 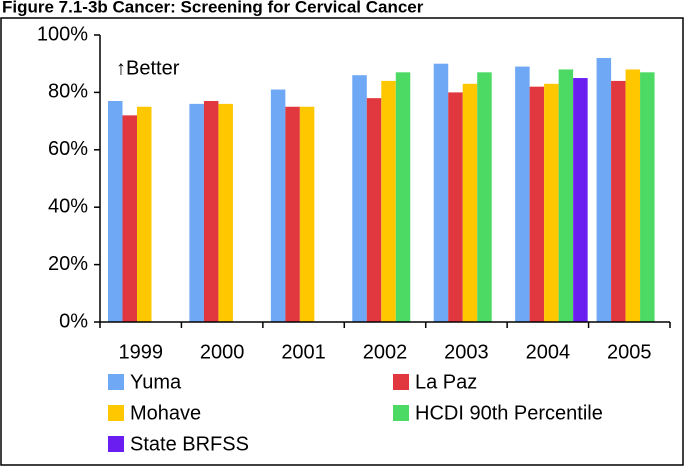 I want to click on y-tick-label: 20%, so click(x=68, y=264).